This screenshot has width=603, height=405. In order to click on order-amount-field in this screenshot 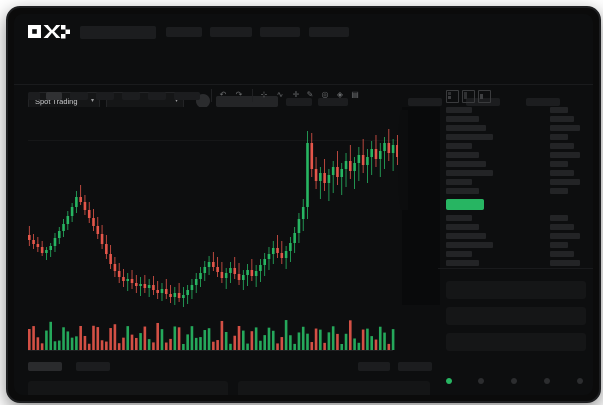, I will do `click(516, 316)`.